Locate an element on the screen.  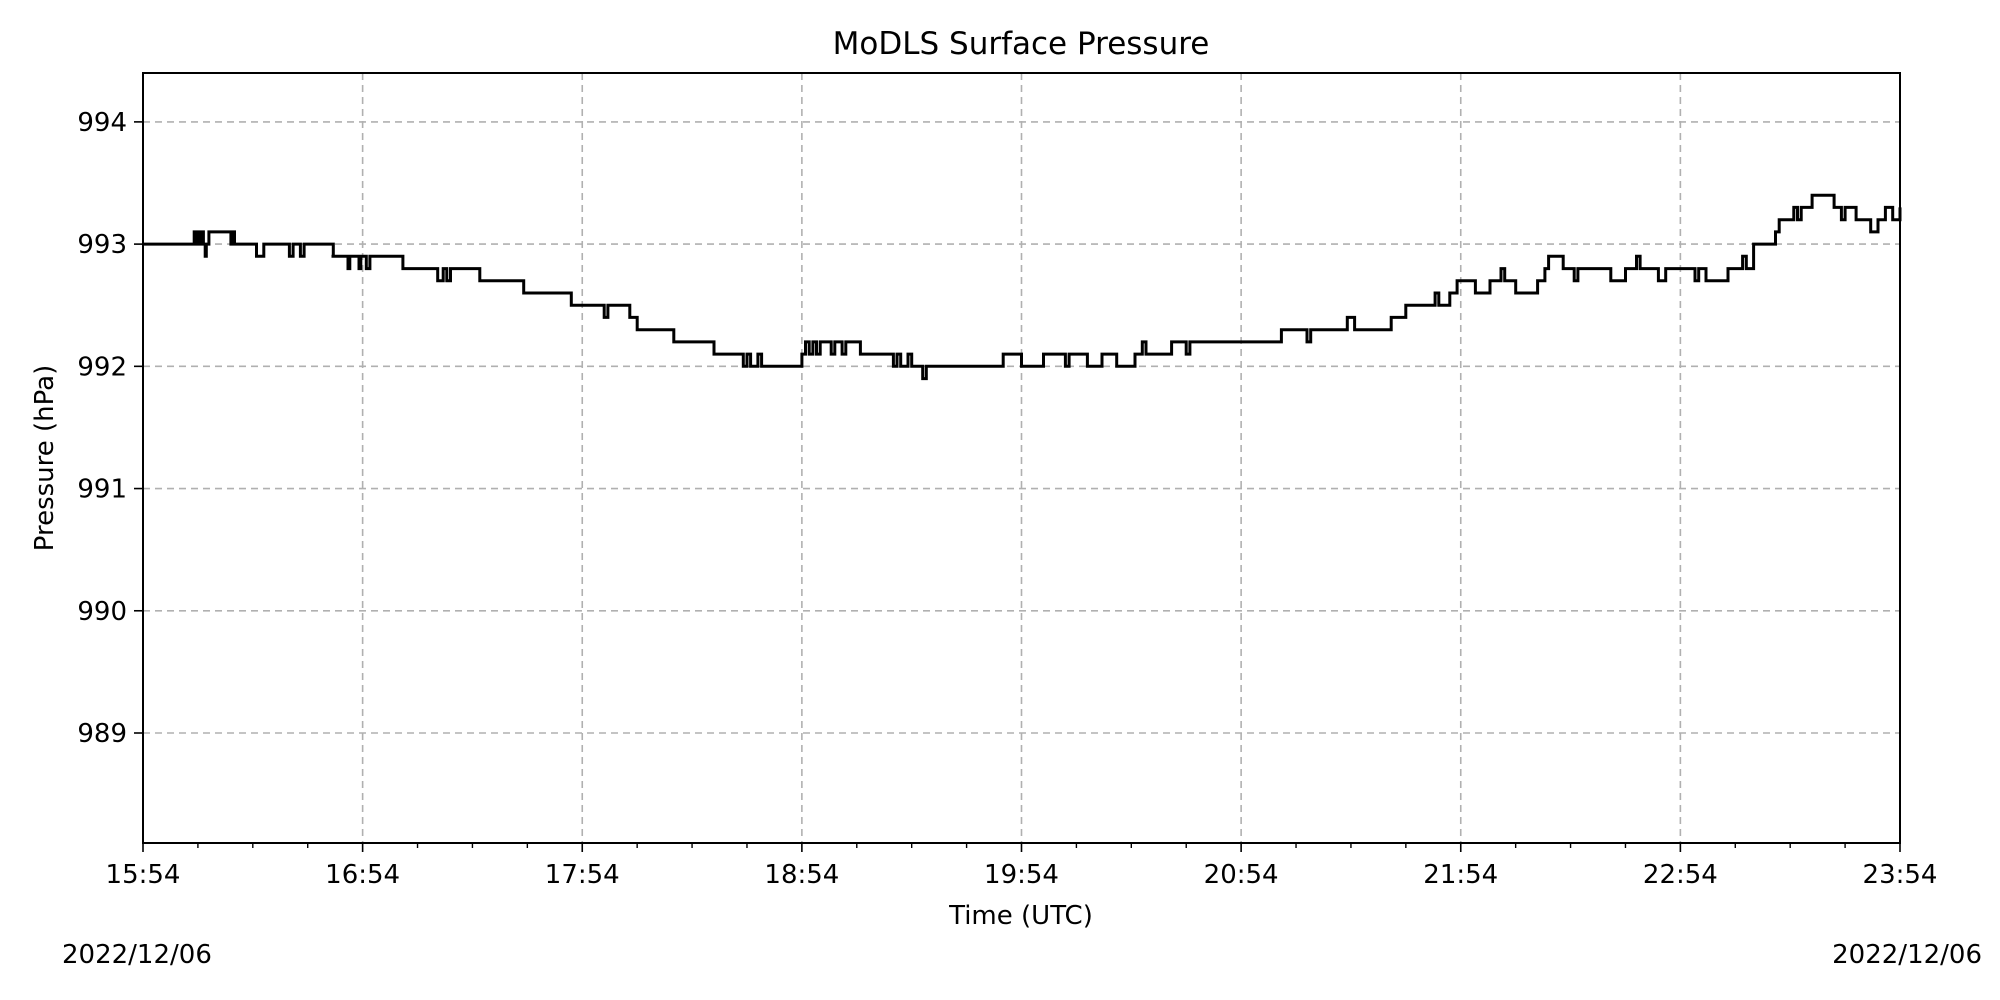
y-axis-label: Pressure (hPa) is located at coordinates (45, 458).